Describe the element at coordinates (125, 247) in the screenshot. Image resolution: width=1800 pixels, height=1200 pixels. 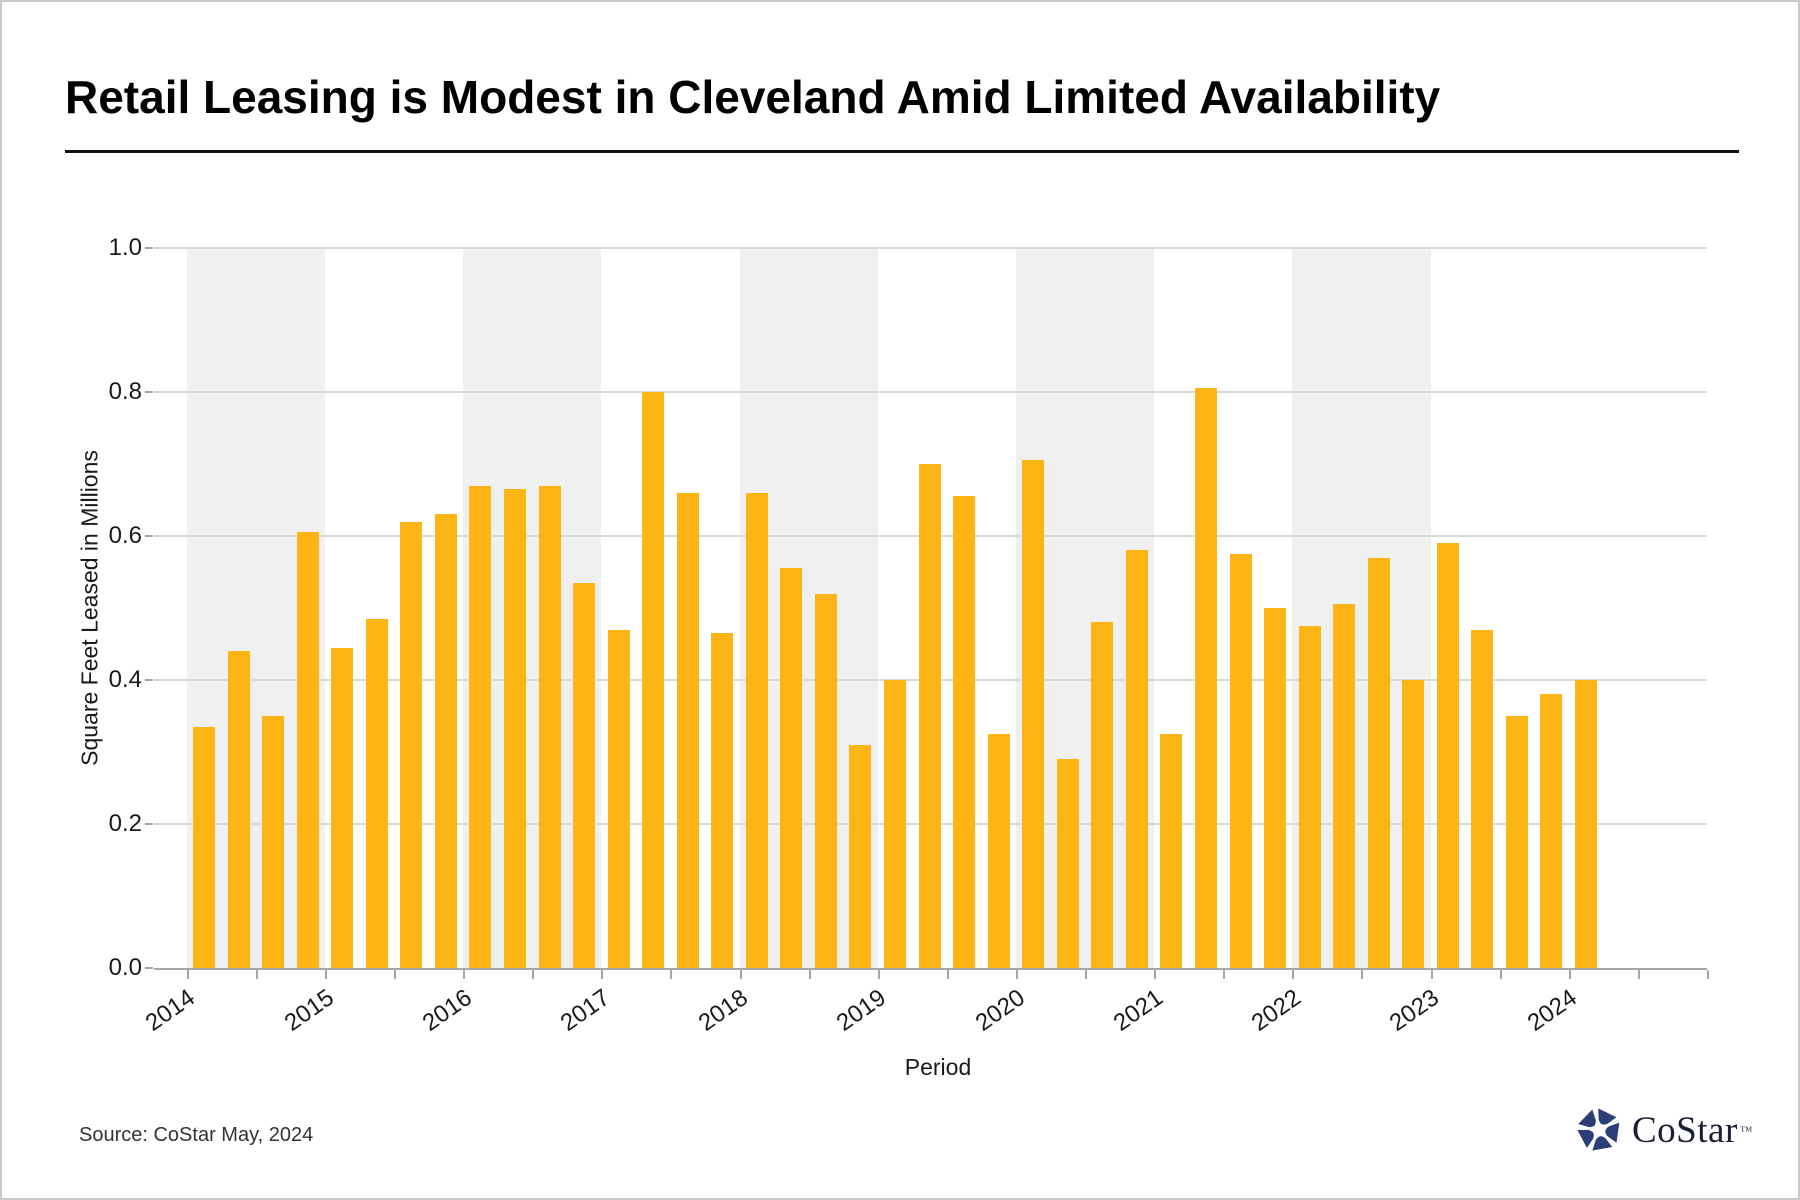
I see `y-tick-label-1.0: 1.0` at that location.